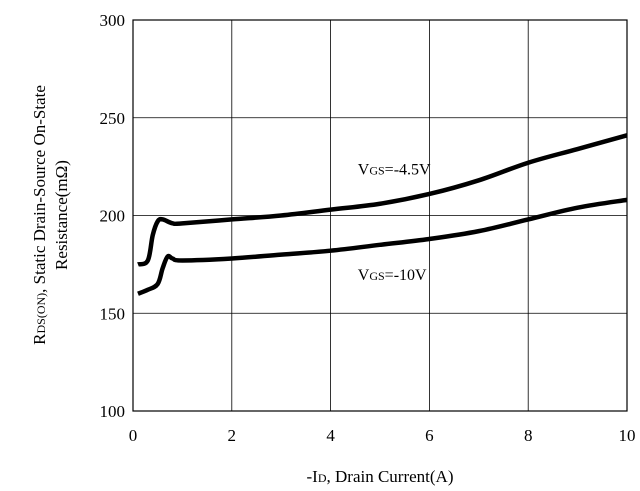 The height and width of the screenshot is (491, 640). I want to click on y-tick-label: 250, so click(113, 118).